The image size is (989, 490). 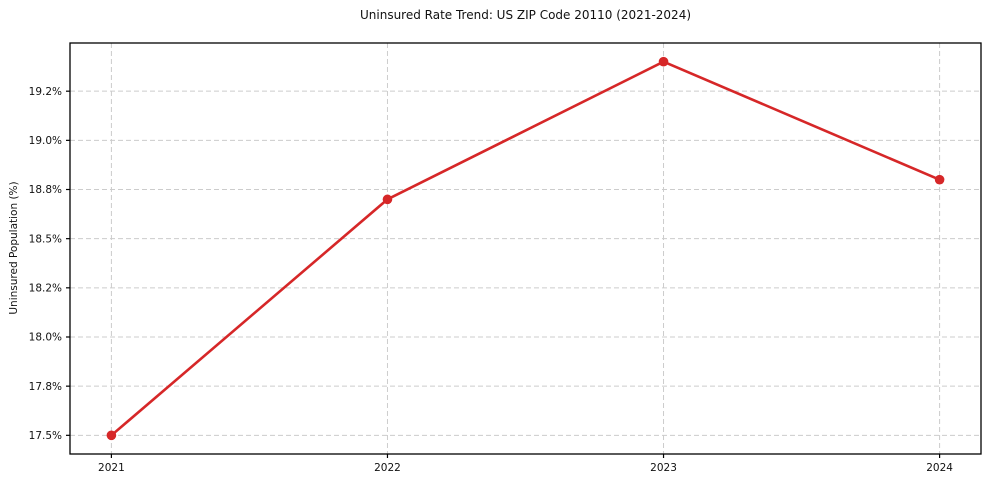 I want to click on x-tick-label: 2023, so click(x=663, y=468).